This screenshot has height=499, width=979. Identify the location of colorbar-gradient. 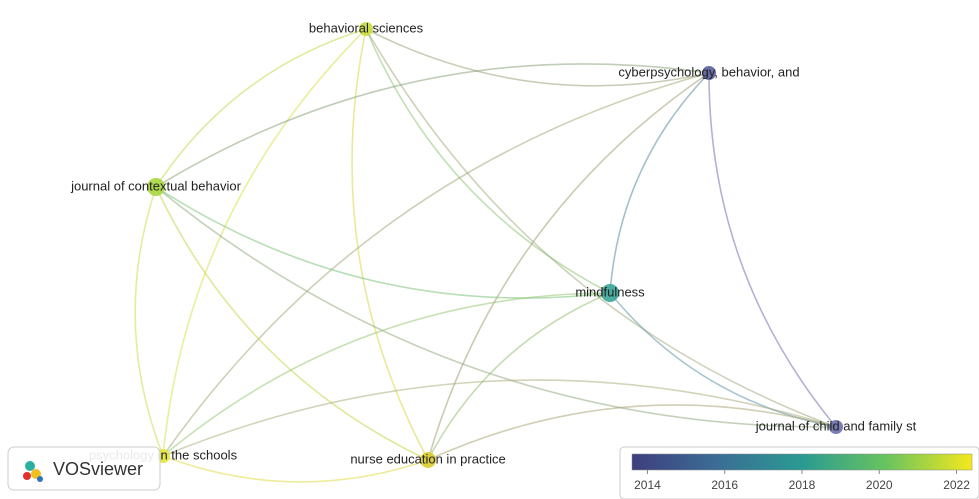
(802, 462).